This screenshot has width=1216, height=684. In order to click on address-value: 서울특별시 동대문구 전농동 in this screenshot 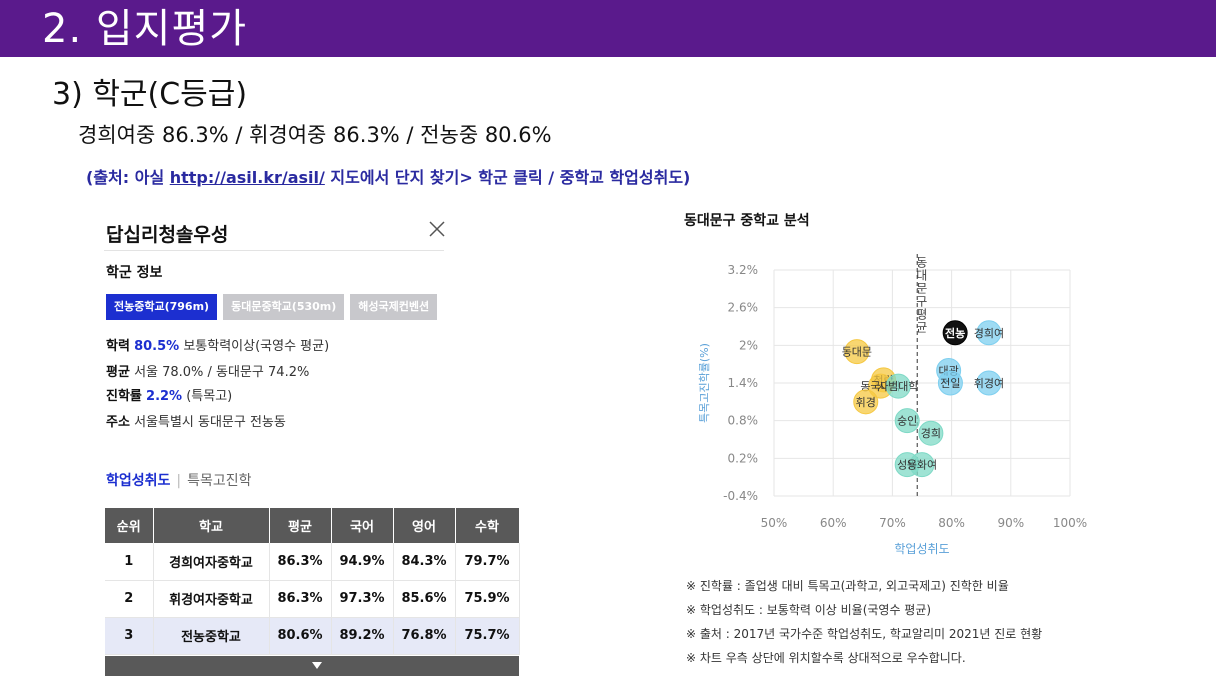, I will do `click(210, 422)`.